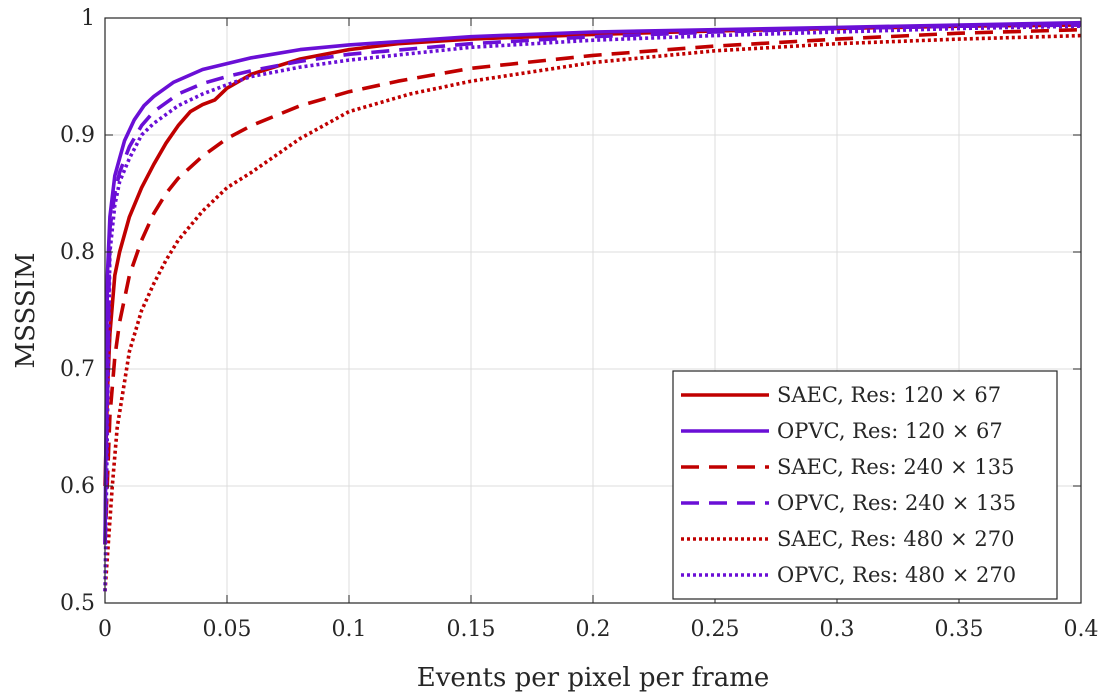 The width and height of the screenshot is (1108, 697). Describe the element at coordinates (88, 18) in the screenshot. I see `y-tick-label: 1` at that location.